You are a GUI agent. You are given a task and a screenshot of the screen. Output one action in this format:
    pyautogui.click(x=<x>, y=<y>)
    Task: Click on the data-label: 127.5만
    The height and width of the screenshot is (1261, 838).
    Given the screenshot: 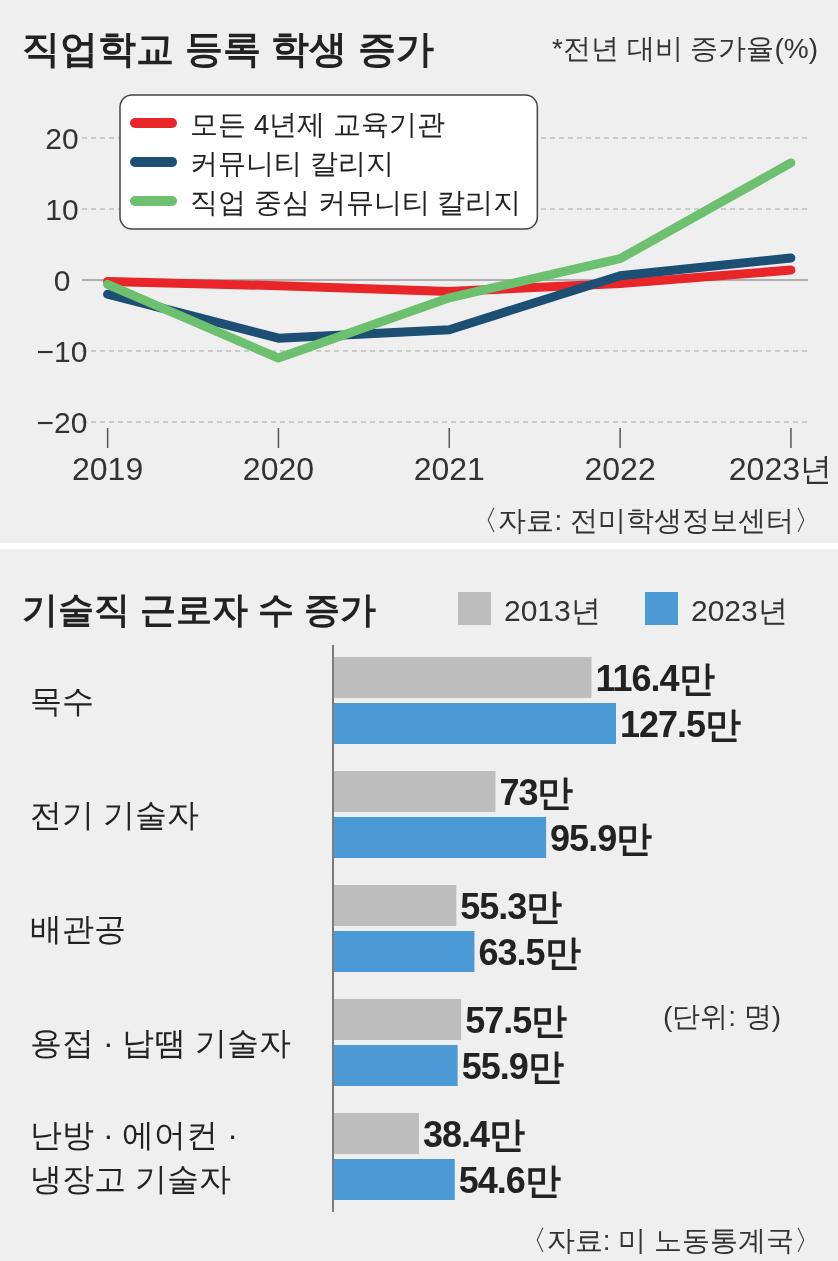 What is the action you would take?
    pyautogui.click(x=681, y=724)
    